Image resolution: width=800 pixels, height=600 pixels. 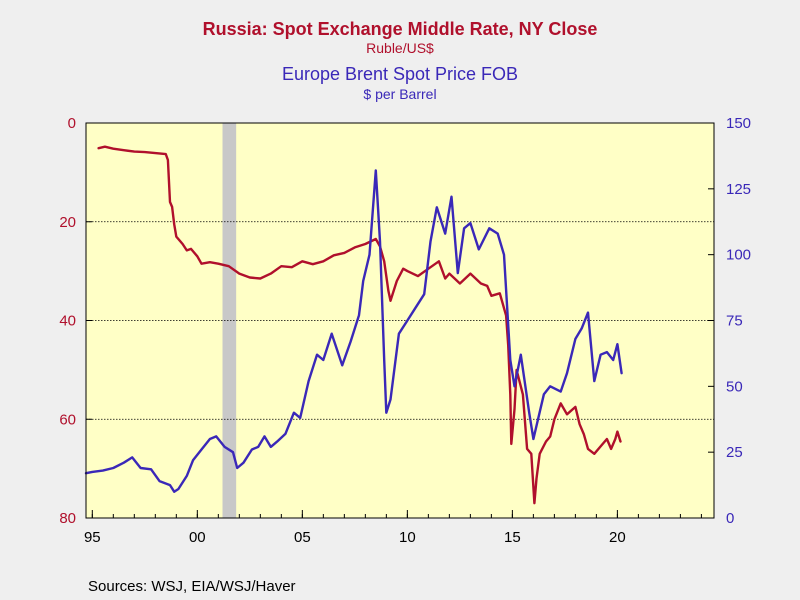 What do you see at coordinates (197, 537) in the screenshot?
I see `x-axis-tick-label: 00` at bounding box center [197, 537].